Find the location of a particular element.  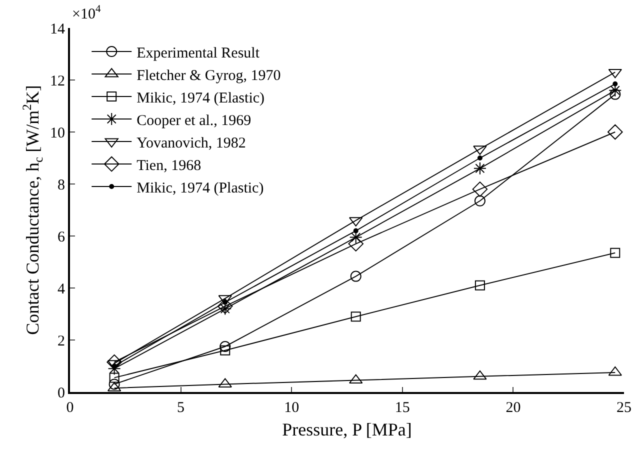

y-tick-label: 2 is located at coordinates (61, 341).